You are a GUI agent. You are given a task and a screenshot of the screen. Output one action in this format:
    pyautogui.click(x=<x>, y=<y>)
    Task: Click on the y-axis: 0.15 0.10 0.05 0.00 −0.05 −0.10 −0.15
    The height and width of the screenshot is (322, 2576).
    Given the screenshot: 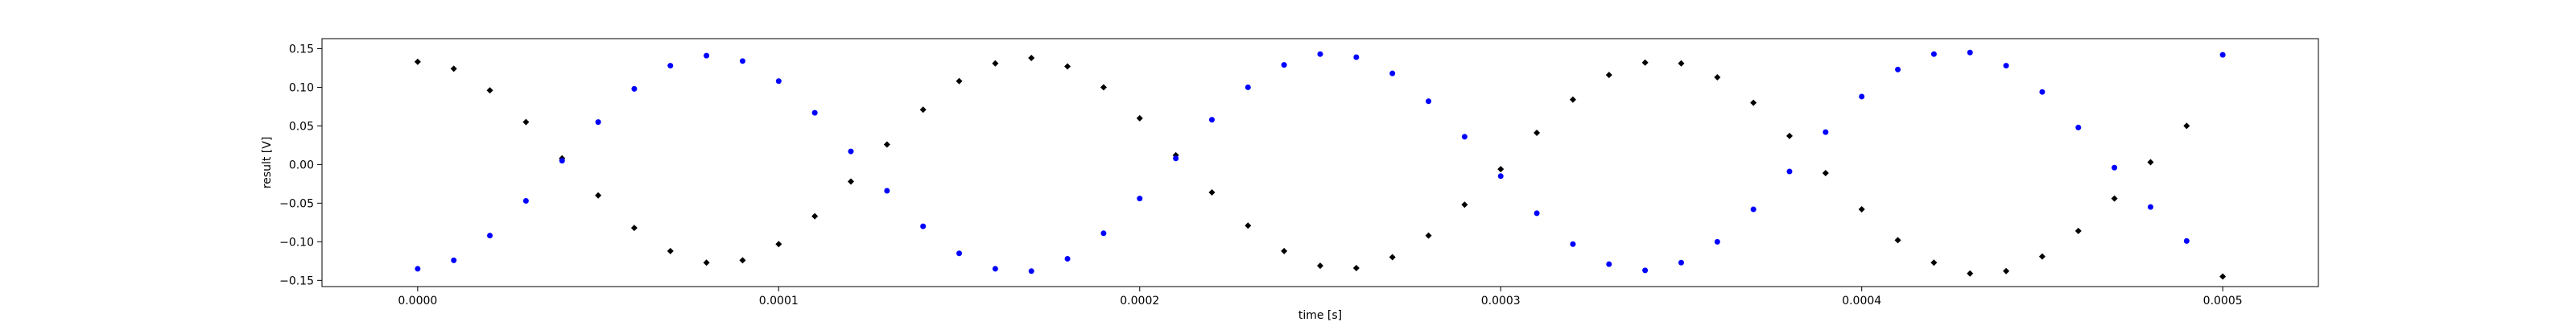 What is the action you would take?
    pyautogui.click(x=300, y=165)
    